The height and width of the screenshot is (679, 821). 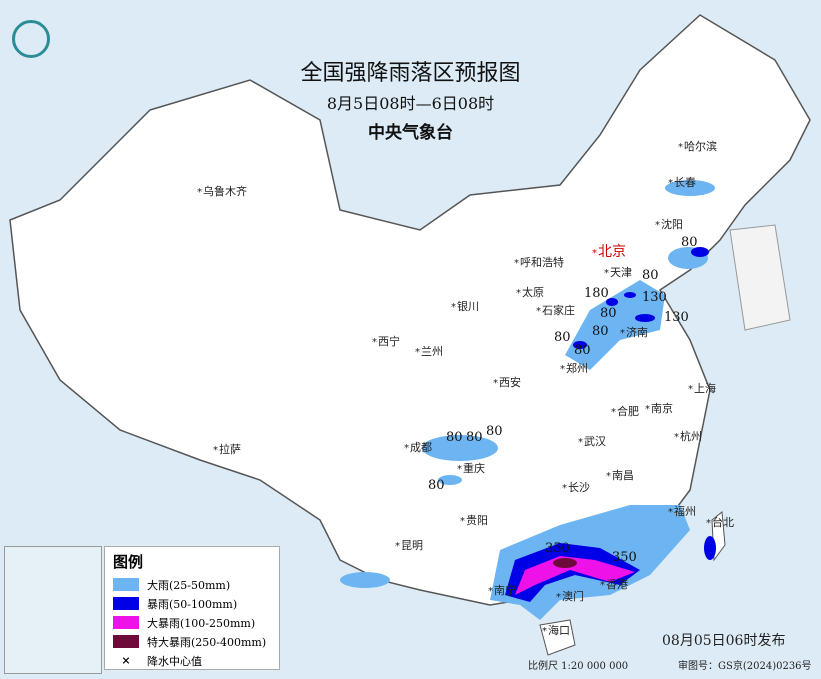 I want to click on city-label: 上海, so click(x=702, y=389).